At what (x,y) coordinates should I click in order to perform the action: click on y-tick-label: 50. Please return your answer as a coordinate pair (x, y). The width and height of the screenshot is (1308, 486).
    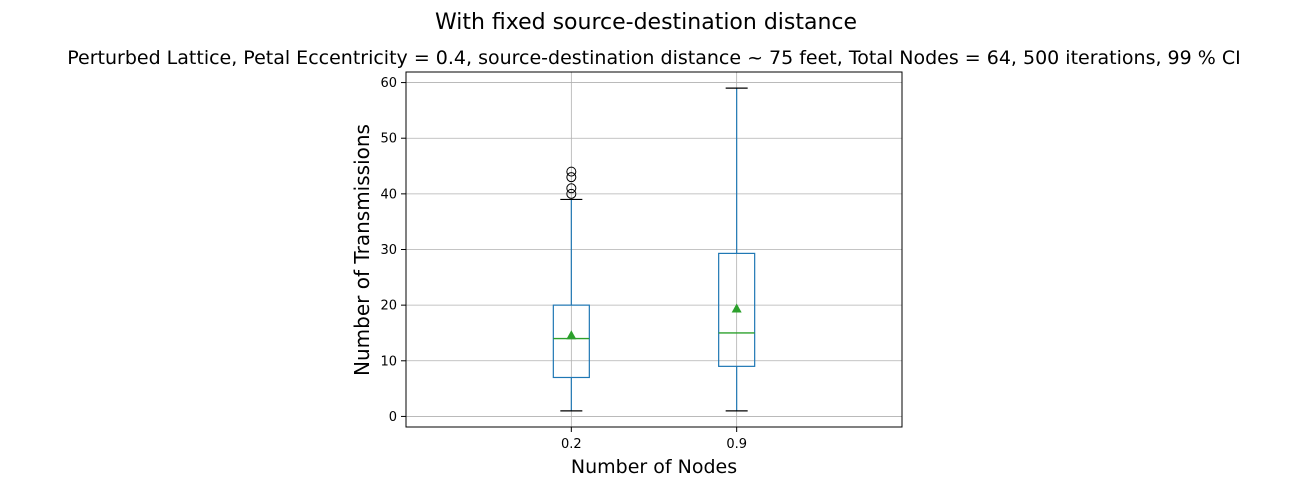
    Looking at the image, I should click on (388, 139).